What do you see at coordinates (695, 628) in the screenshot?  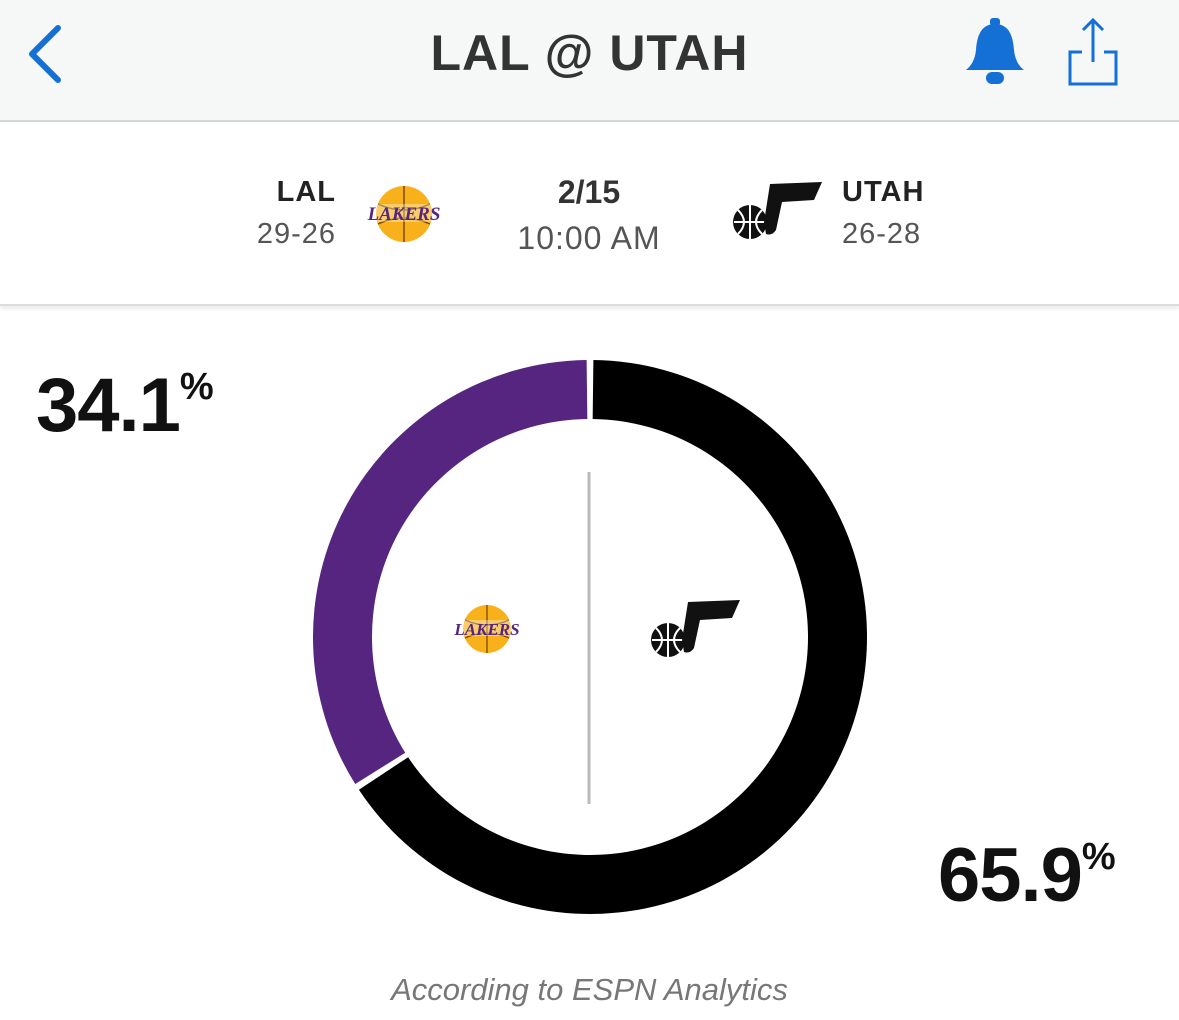 I see `jazz-logo-center` at bounding box center [695, 628].